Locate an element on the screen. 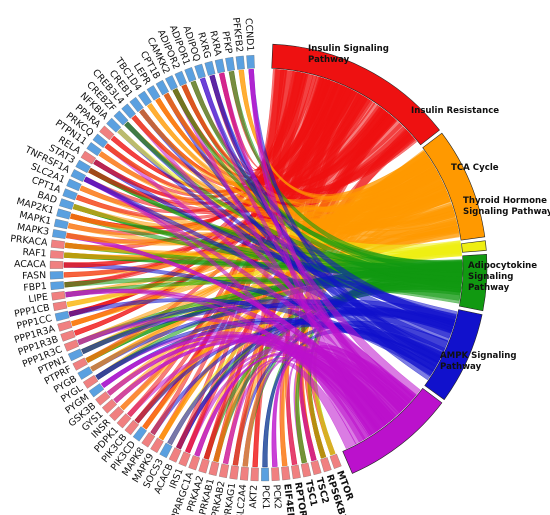 Image resolution: width=550 pixels, height=515 pixels. gene-label-slc2a4: SLC2A4 is located at coordinates (242, 499).